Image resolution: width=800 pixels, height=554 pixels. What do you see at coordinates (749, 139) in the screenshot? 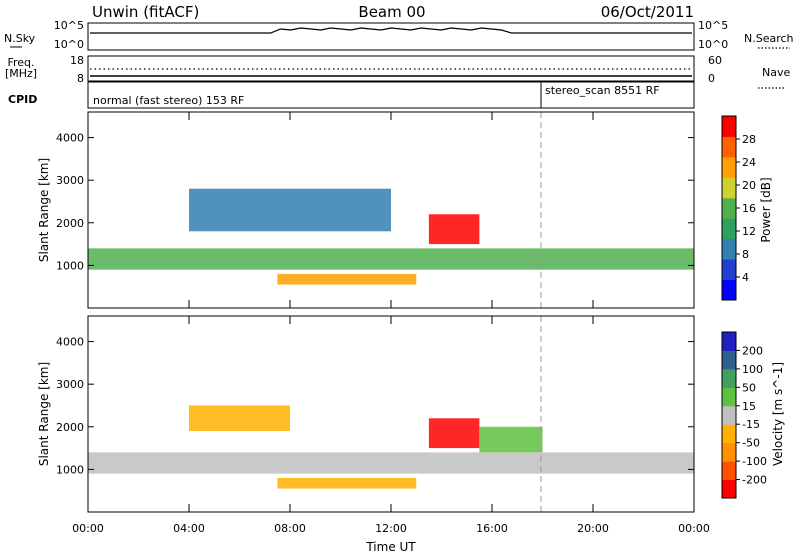
I see `colorbar-tick-label: 28` at bounding box center [749, 139].